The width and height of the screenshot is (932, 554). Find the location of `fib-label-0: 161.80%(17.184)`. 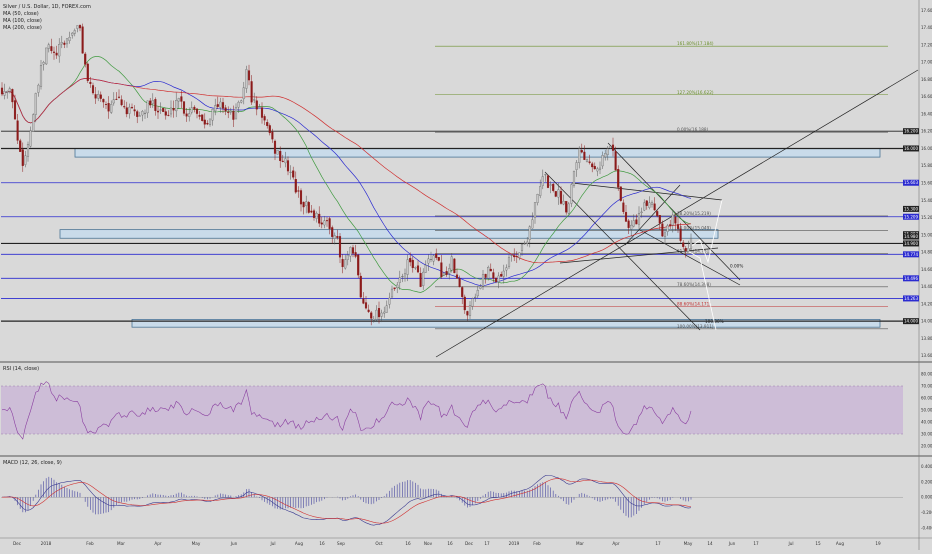

fib-label-0: 161.80%(17.184) is located at coordinates (695, 43).